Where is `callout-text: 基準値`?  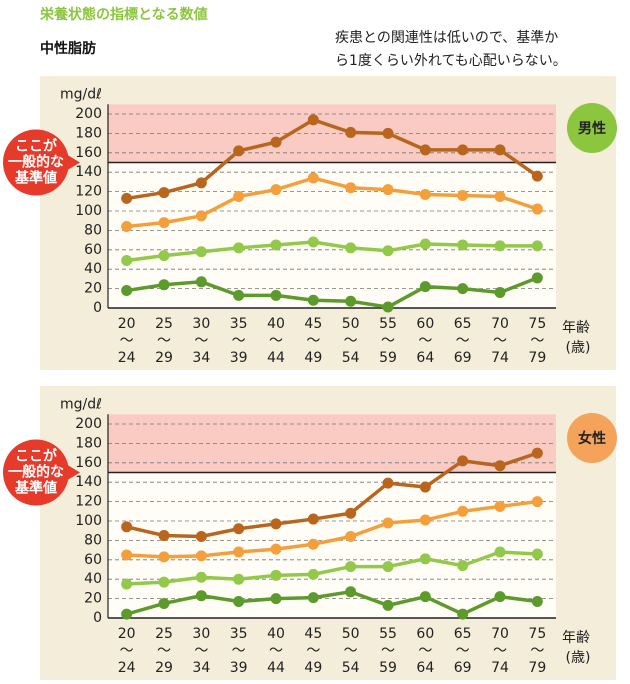 callout-text: 基準値 is located at coordinates (36, 178).